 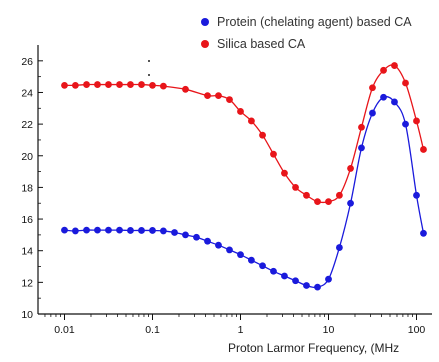 I want to click on x-tick-label: 0.1, so click(x=152, y=330).